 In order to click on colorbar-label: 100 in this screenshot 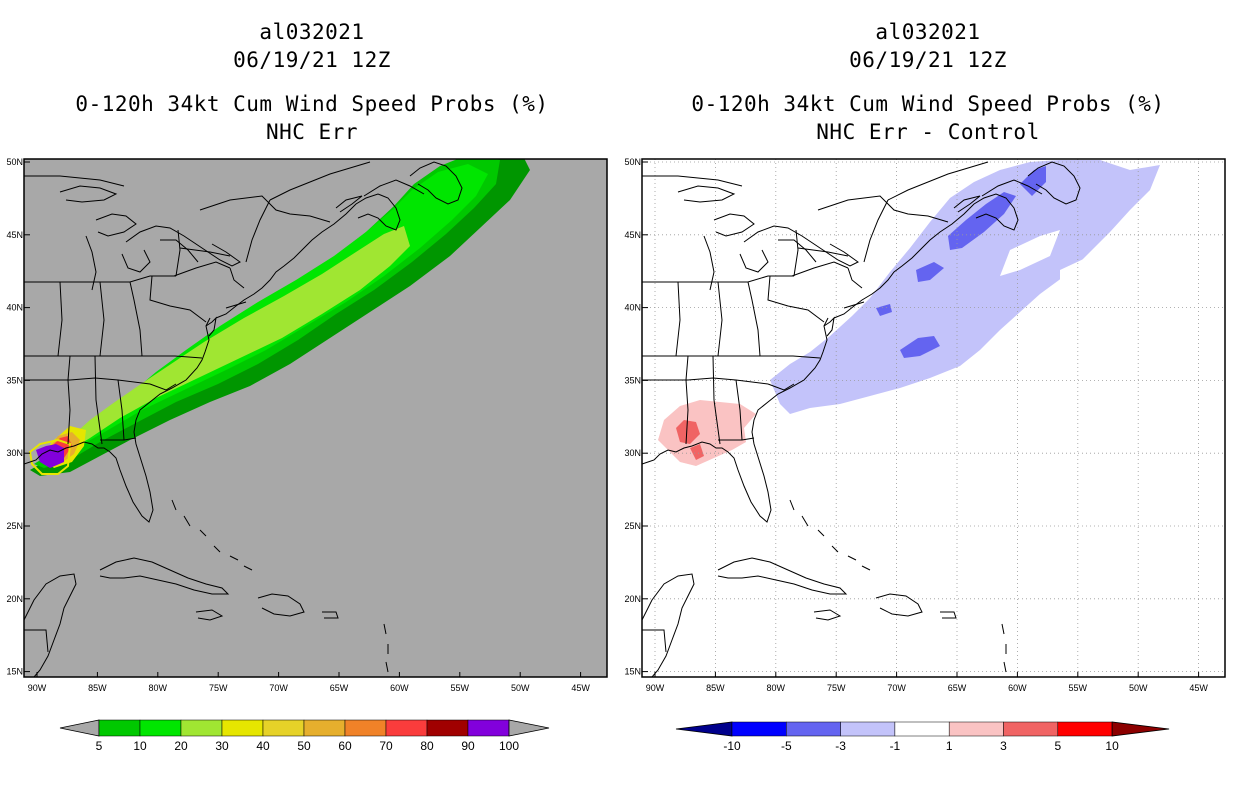, I will do `click(509, 746)`.